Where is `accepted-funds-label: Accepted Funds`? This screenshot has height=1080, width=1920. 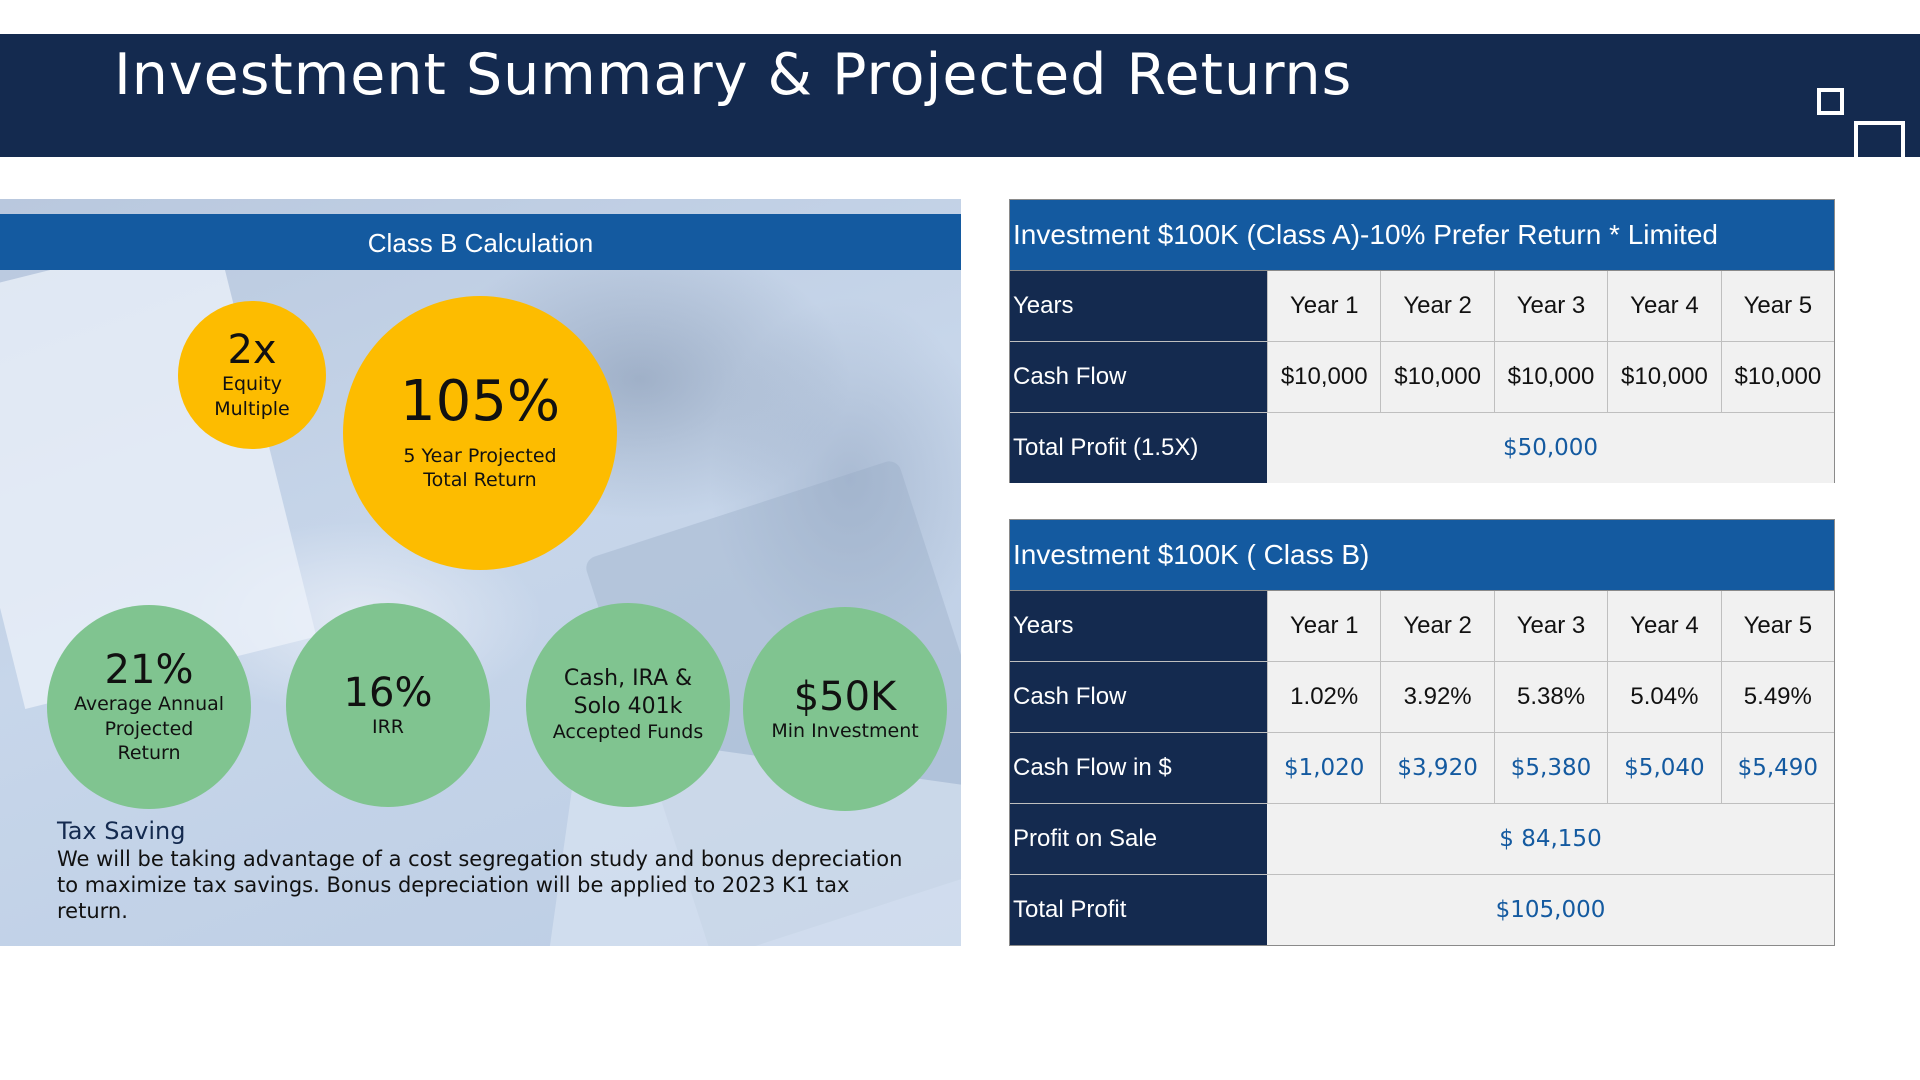
accepted-funds-label: Accepted Funds is located at coordinates (628, 732).